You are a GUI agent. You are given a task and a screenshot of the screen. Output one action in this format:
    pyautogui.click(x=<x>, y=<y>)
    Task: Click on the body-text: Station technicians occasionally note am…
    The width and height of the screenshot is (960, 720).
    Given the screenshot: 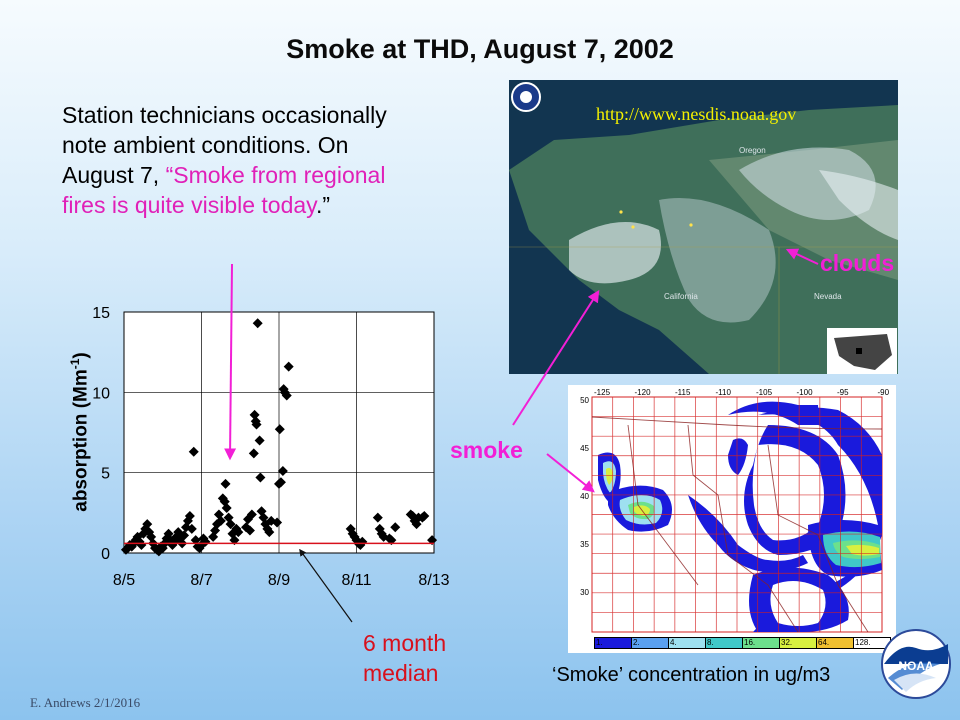 What is the action you would take?
    pyautogui.click(x=242, y=160)
    